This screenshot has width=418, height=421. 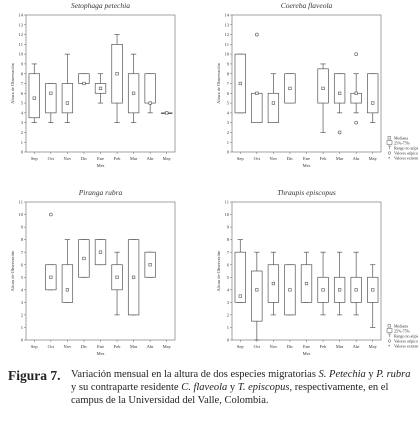 I want to click on legend-outlier-icon, so click(x=389, y=153).